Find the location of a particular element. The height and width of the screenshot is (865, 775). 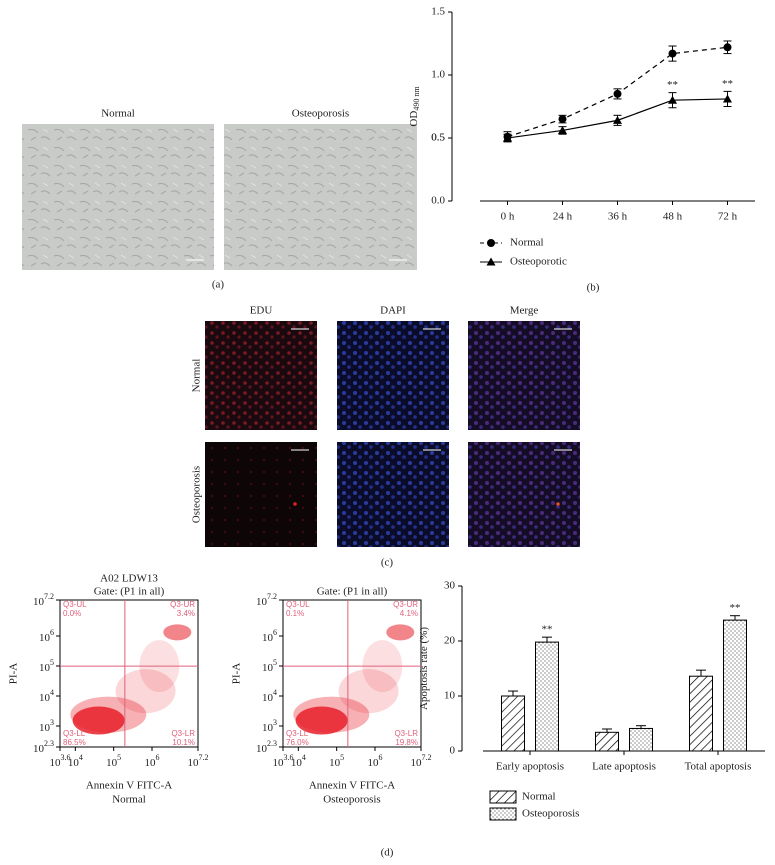

y-tick-label: 10⁴ is located at coordinates (269, 696).